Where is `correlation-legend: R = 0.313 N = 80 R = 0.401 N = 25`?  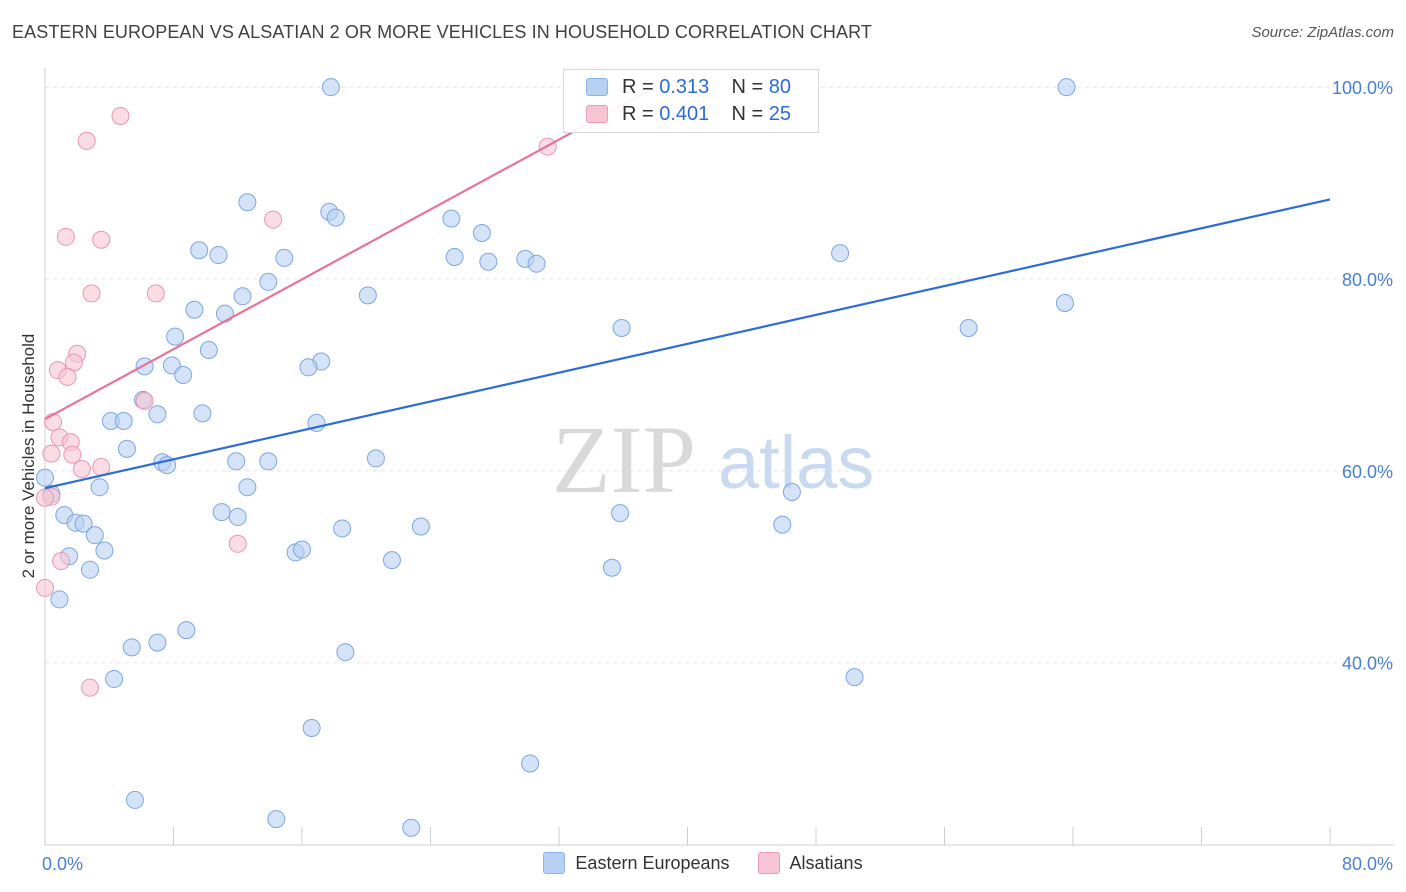
correlation-legend: R = 0.313 N = 80 R = 0.401 N = 25 is located at coordinates (691, 101).